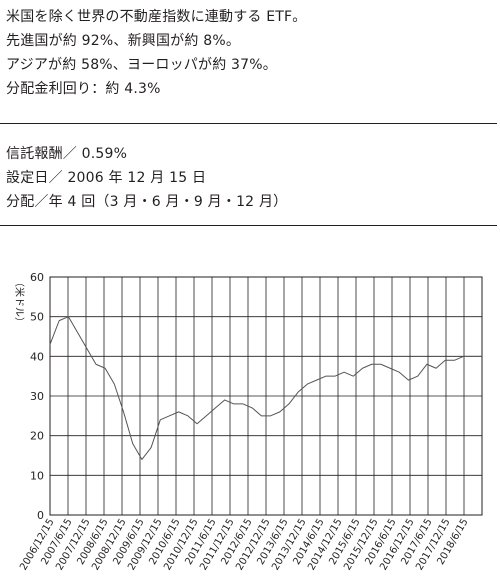 The image size is (500, 584). What do you see at coordinates (248, 123) in the screenshot?
I see `divider-top` at bounding box center [248, 123].